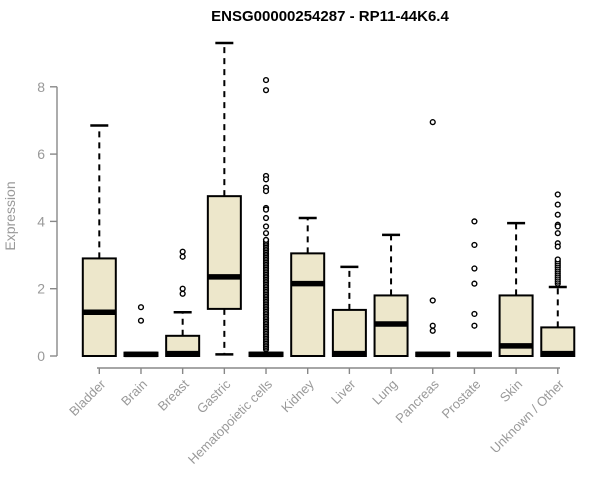 The width and height of the screenshot is (600, 500). What do you see at coordinates (343, 391) in the screenshot?
I see `x-category-label: Liver` at bounding box center [343, 391].